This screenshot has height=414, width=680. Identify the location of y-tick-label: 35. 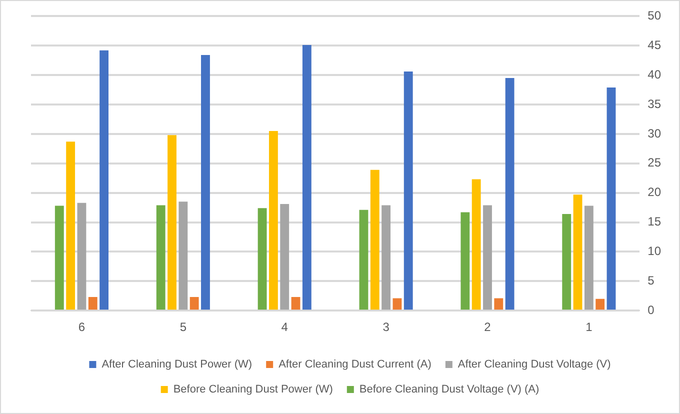
(655, 103).